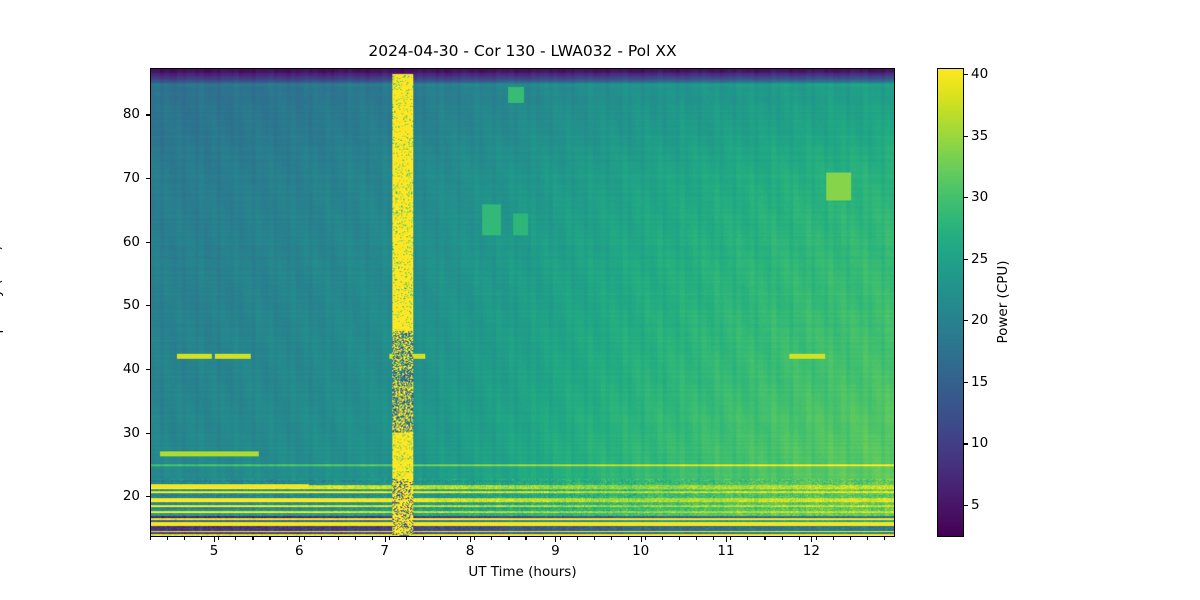  What do you see at coordinates (980, 197) in the screenshot?
I see `colorbar-tick-label: 30` at bounding box center [980, 197].